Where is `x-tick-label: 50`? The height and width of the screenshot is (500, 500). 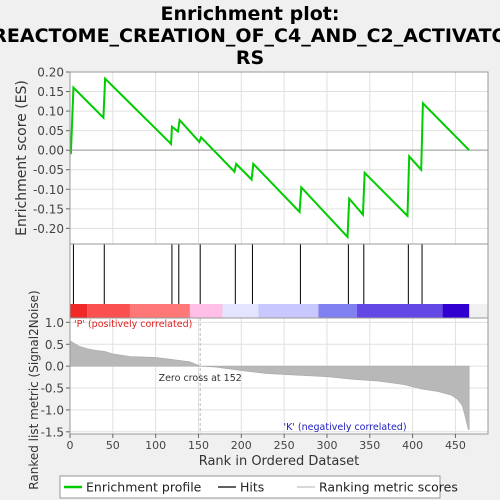
x-tick-label: 50 is located at coordinates (113, 445).